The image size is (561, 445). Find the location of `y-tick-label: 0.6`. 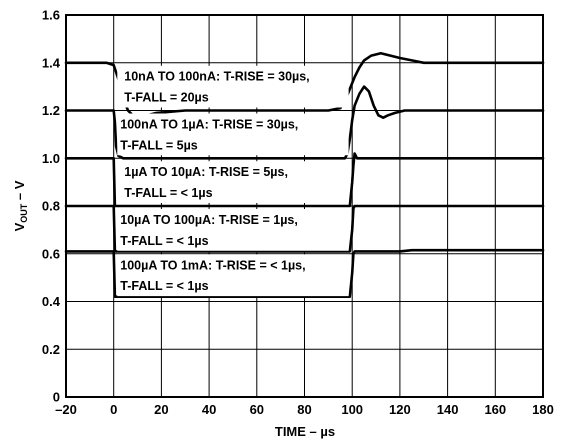

y-tick-label: 0.6 is located at coordinates (51, 253).